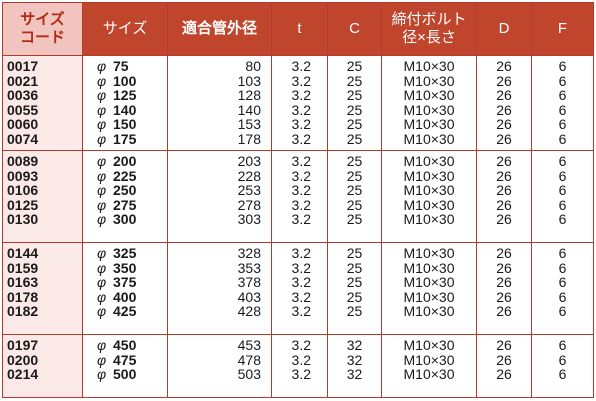  Describe the element at coordinates (354, 366) in the screenshot. I see `c-cell: 32 32 32` at that location.